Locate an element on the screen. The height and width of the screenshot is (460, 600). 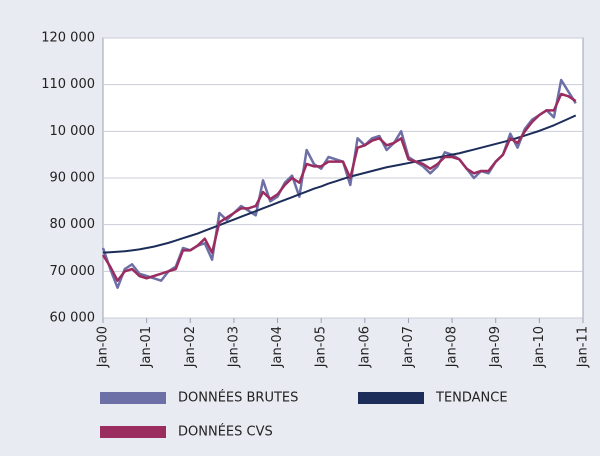
x-tick-label: Jan-00 is located at coordinates (103, 347).